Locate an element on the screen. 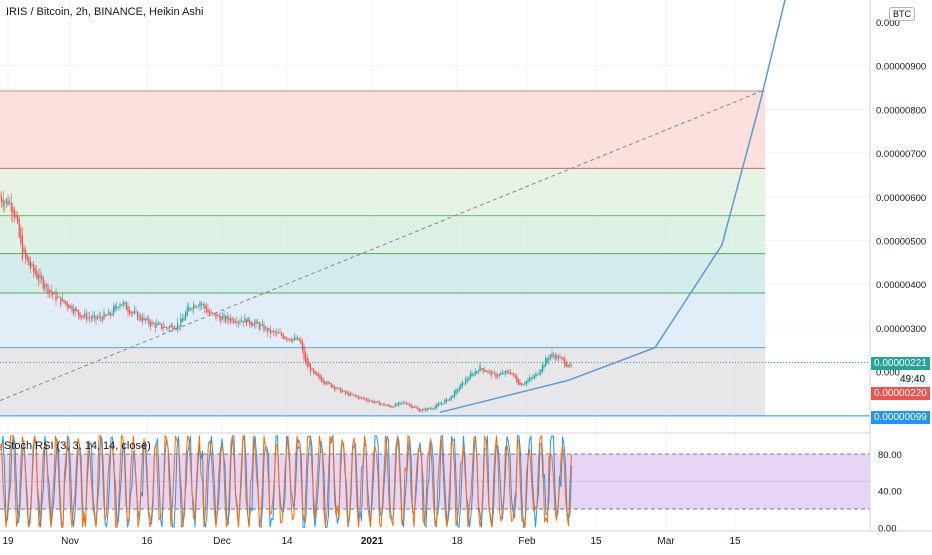 This screenshot has height=555, width=932. currency-badge: BTC is located at coordinates (902, 14).